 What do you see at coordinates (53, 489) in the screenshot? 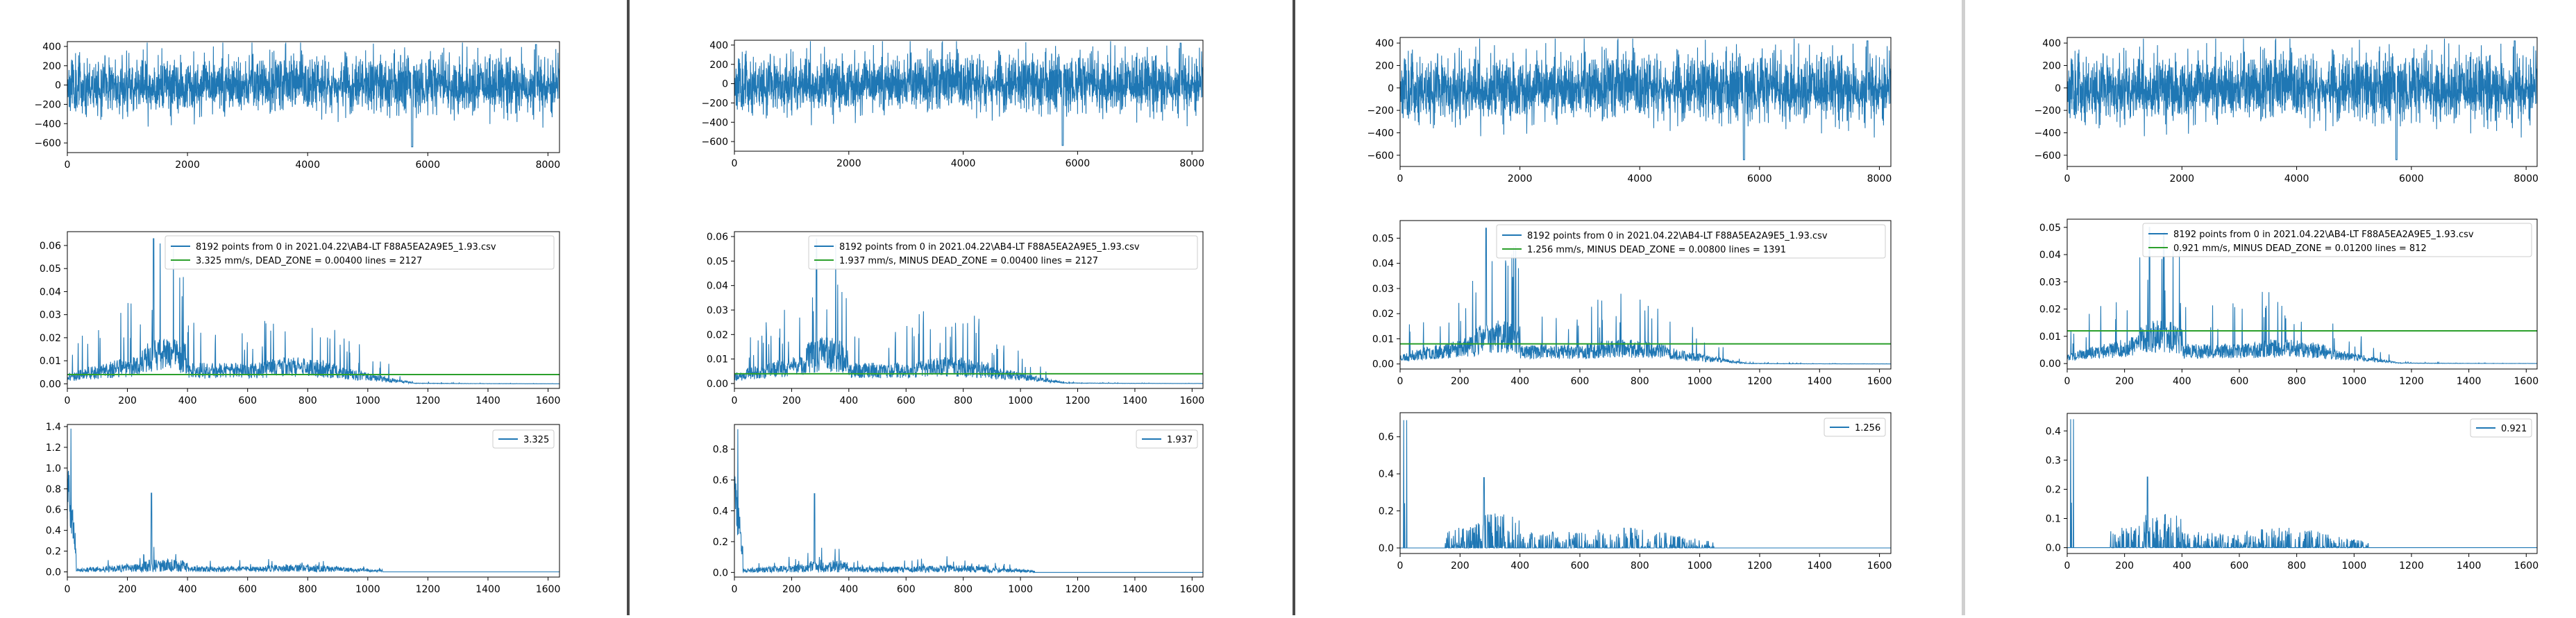
I see `y-tick-label: 0.8` at bounding box center [53, 489].